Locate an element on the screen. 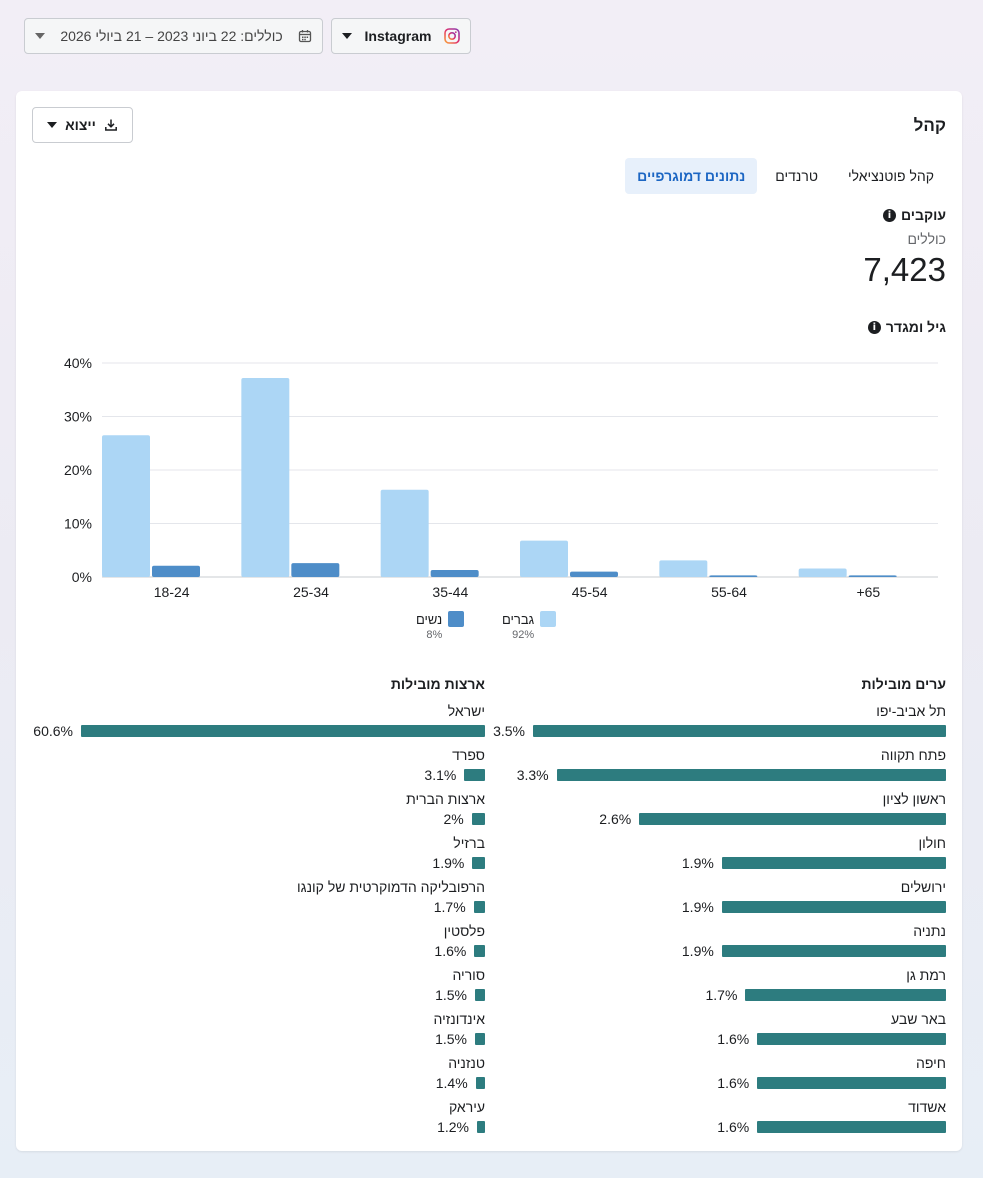  city-item: חולון 1.9% is located at coordinates (719, 857).